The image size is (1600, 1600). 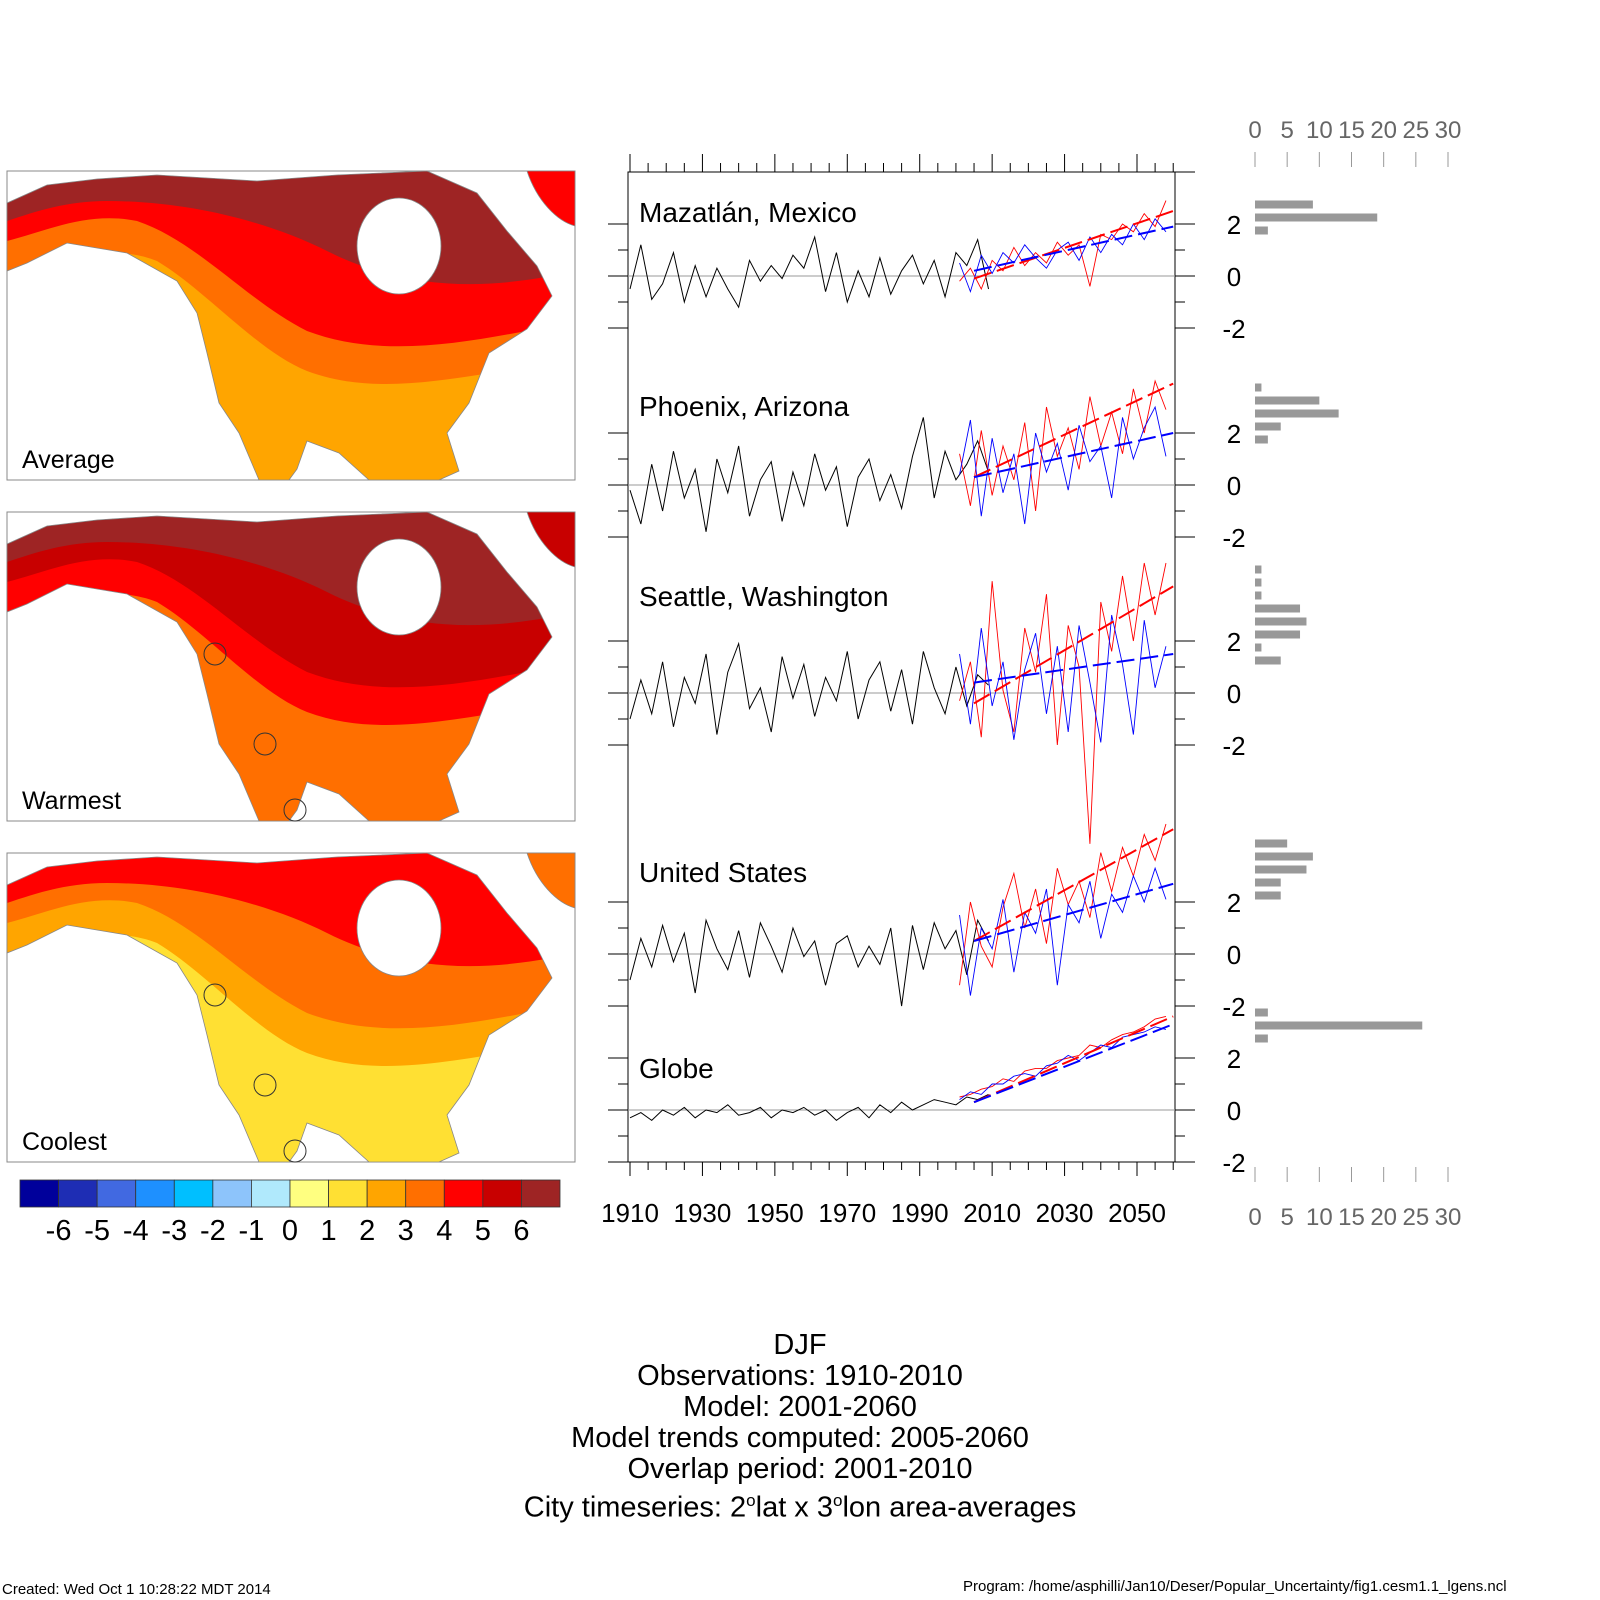 What do you see at coordinates (174, 1231) in the screenshot?
I see `colorbar-label: -3` at bounding box center [174, 1231].